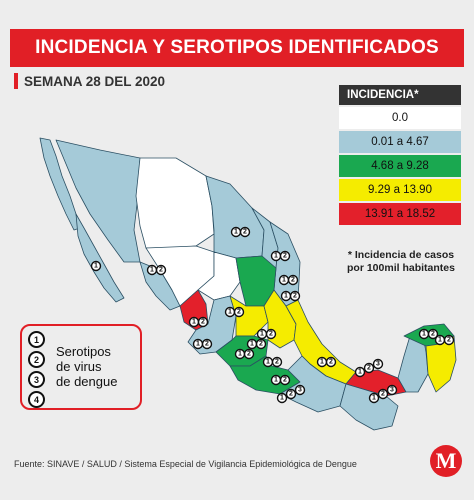 This screenshot has width=474, height=500. I want to click on serotype-label-line-2: de virus, so click(79, 366).